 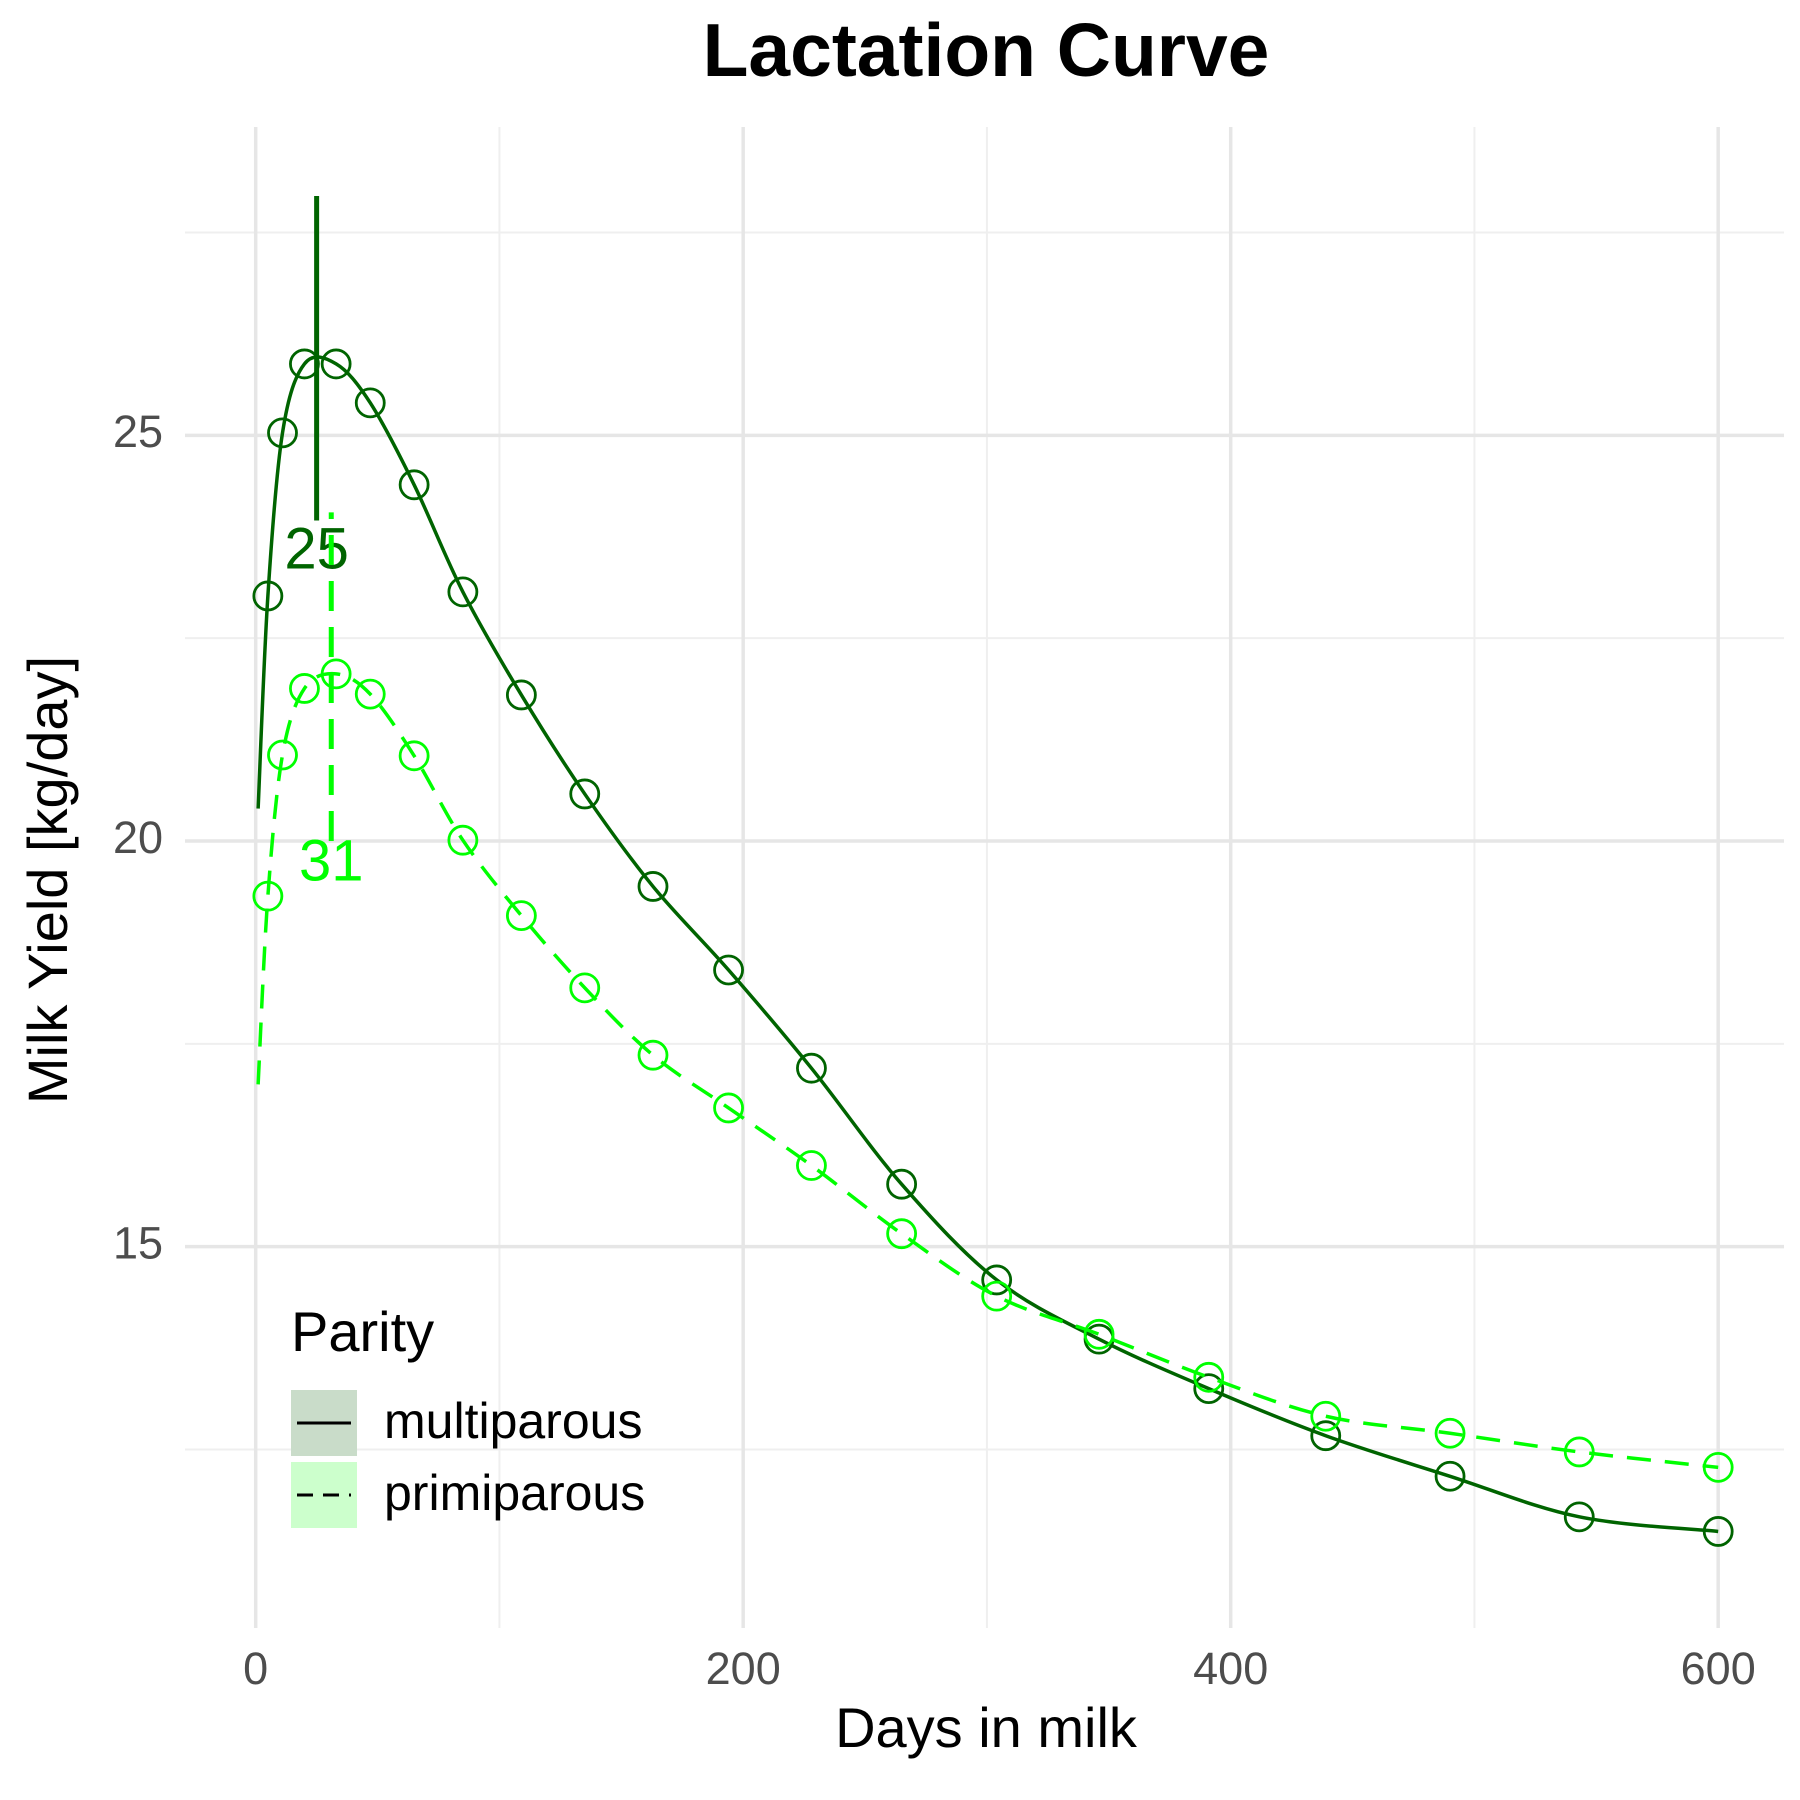 I want to click on legend-title: Parity, so click(x=362, y=1331).